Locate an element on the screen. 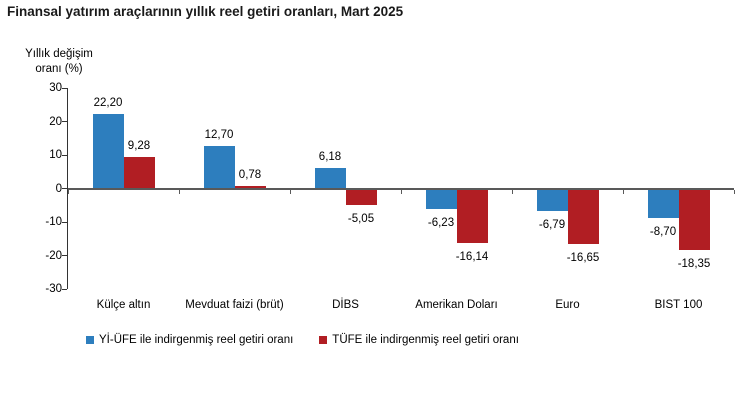  y-axis-tick-label: 0 is located at coordinates (58, 188).